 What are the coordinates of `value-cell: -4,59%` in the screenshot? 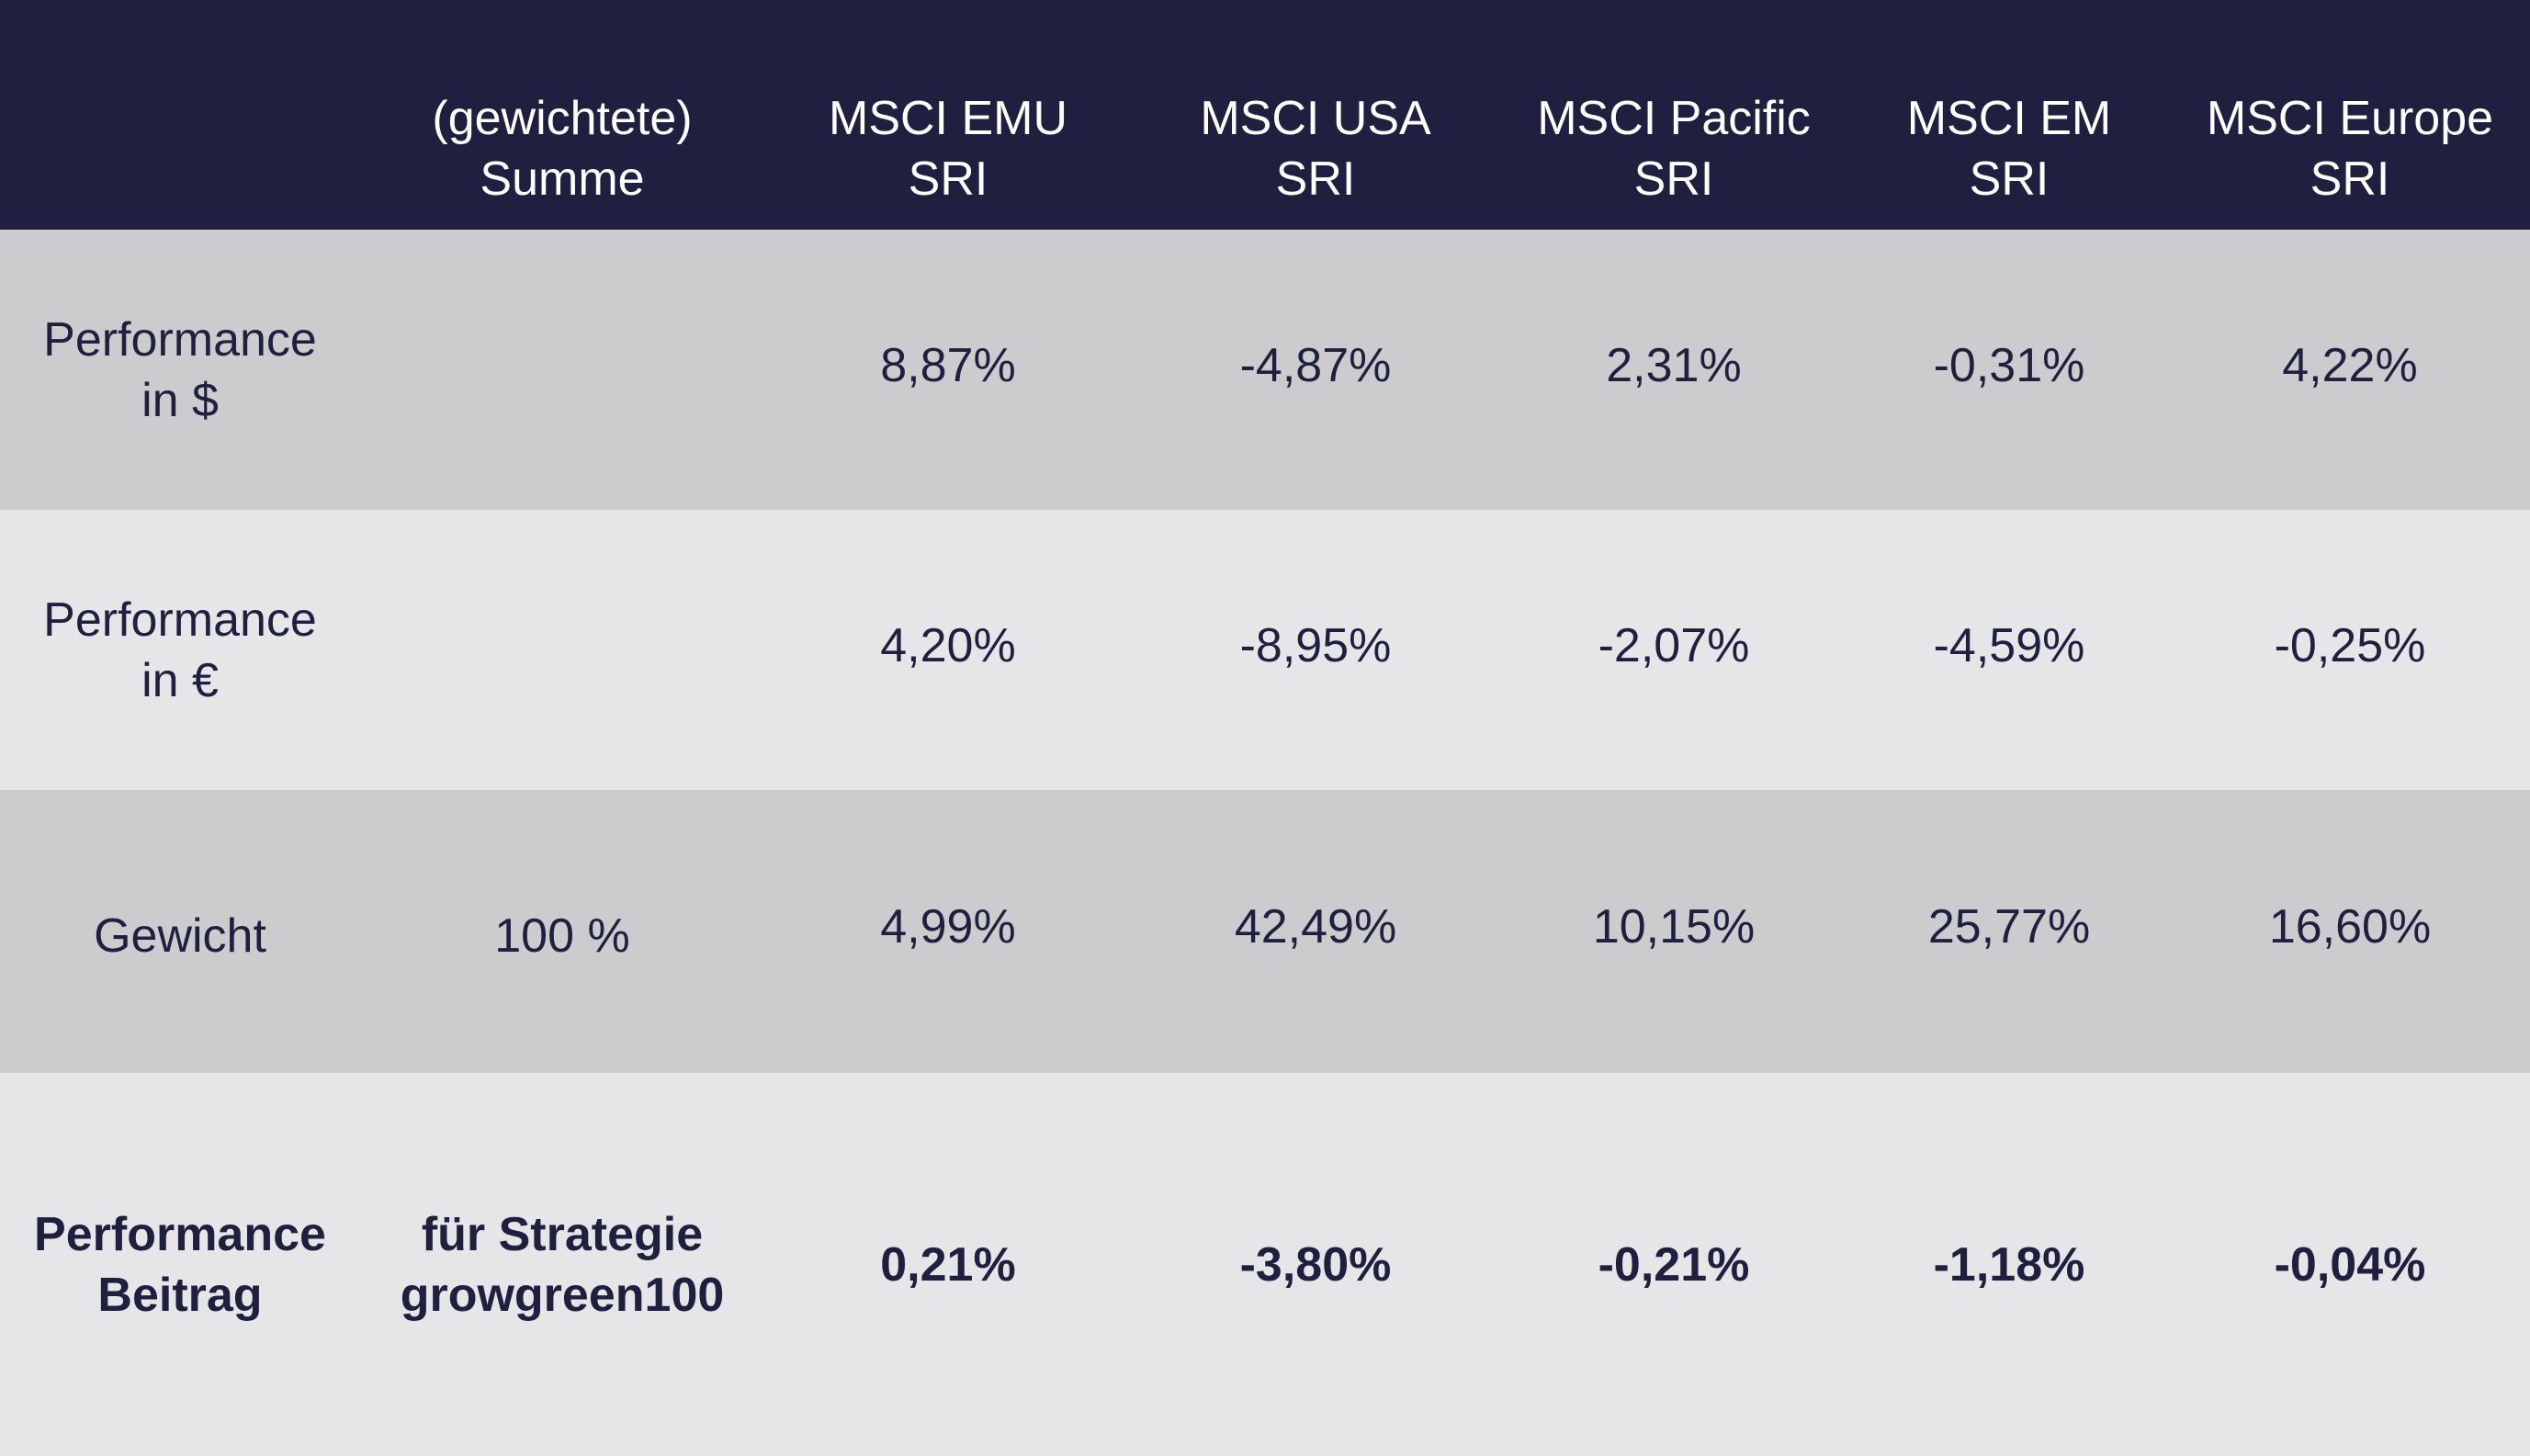 It's located at (2009, 645).